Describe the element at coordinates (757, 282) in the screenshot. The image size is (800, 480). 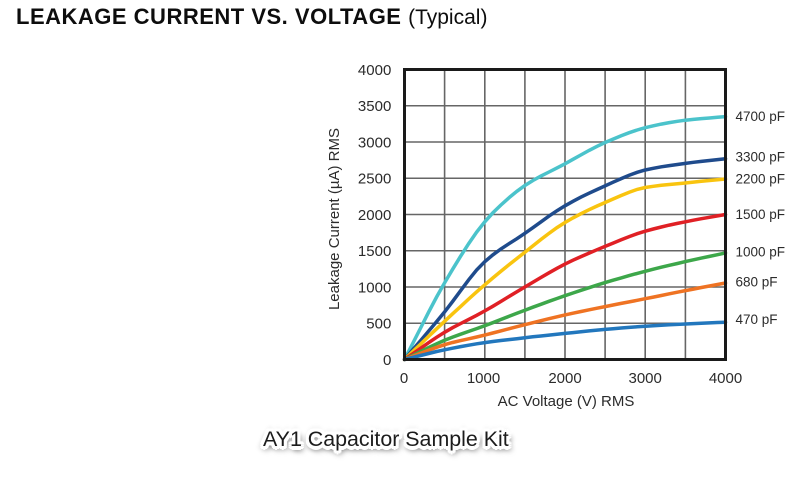
I see `svg-text: 680 pF` at that location.